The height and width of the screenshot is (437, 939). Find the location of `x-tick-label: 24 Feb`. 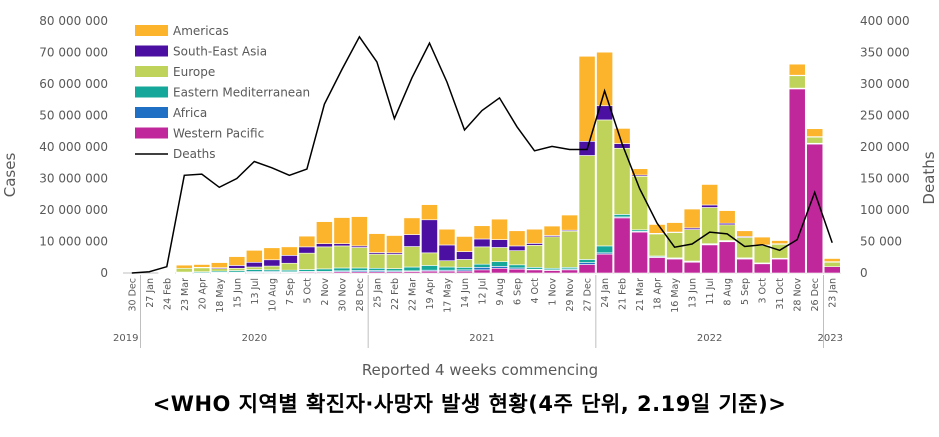

x-tick-label: 24 Feb is located at coordinates (167, 294).